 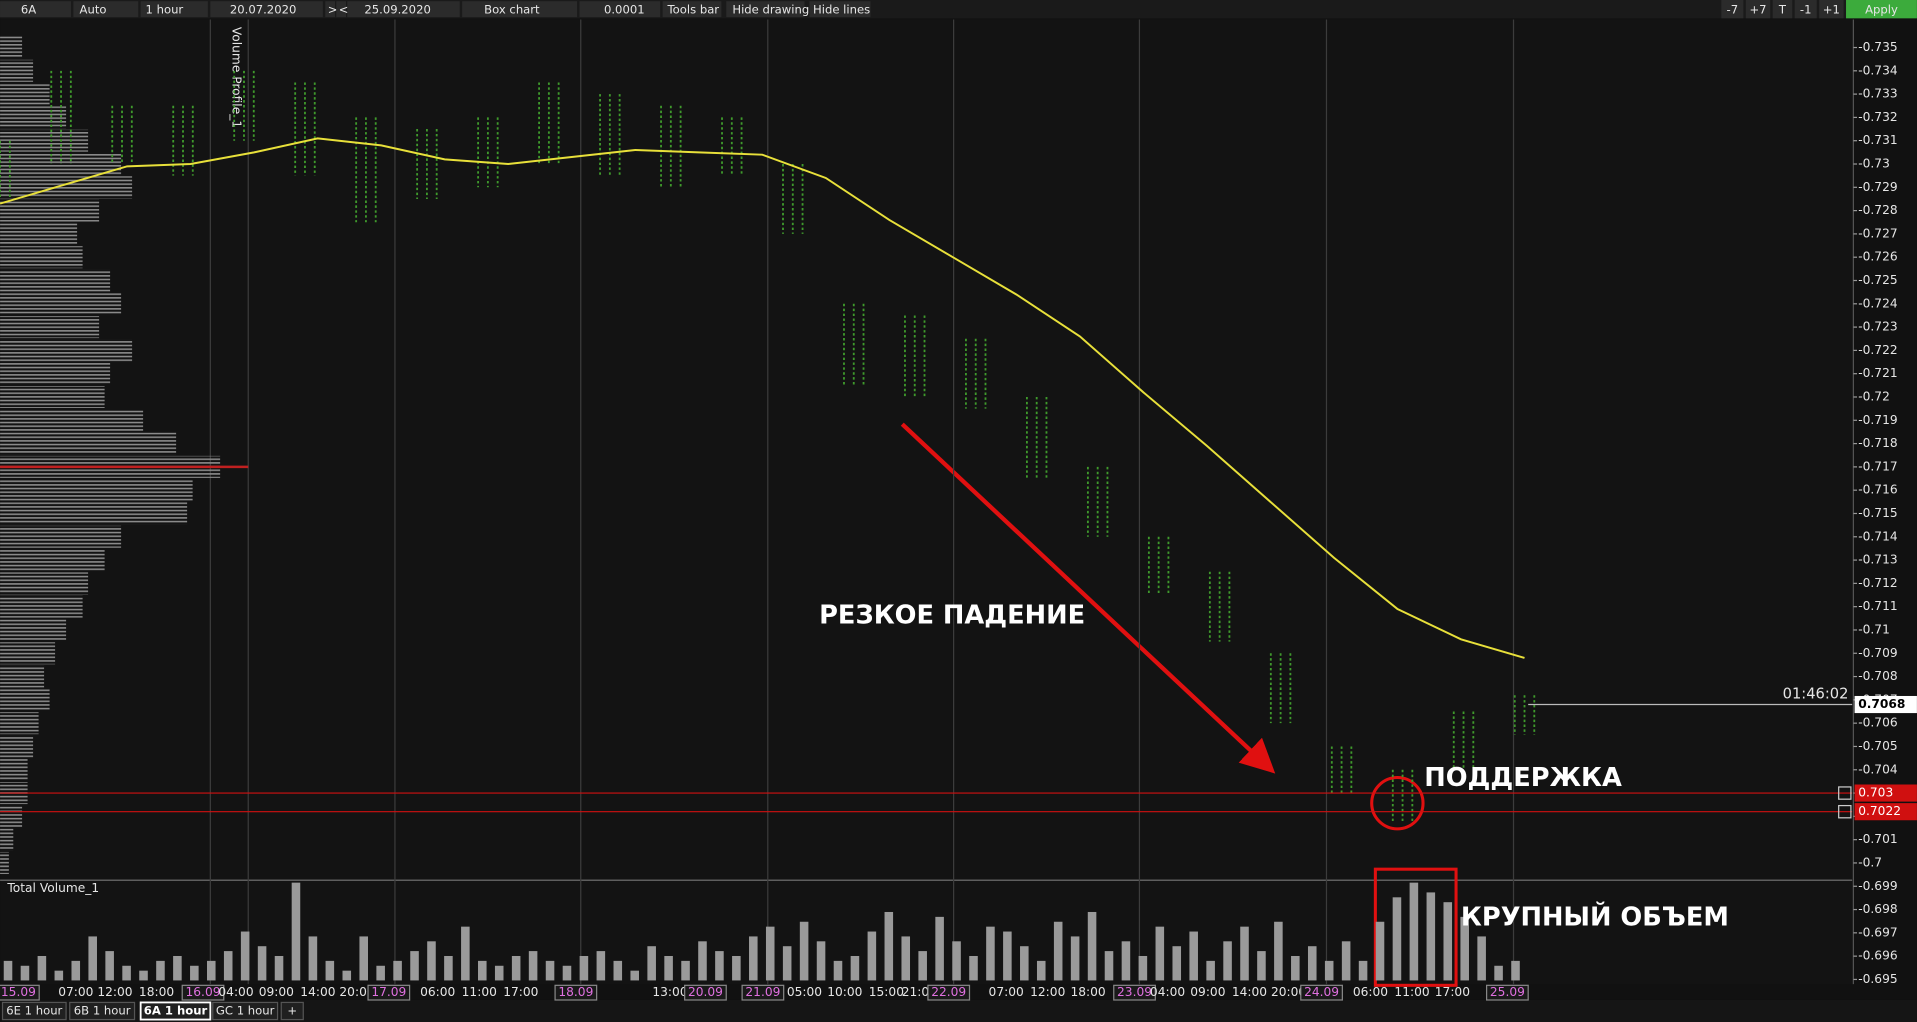 What do you see at coordinates (1088, 598) in the screenshot?
I see `arrow` at bounding box center [1088, 598].